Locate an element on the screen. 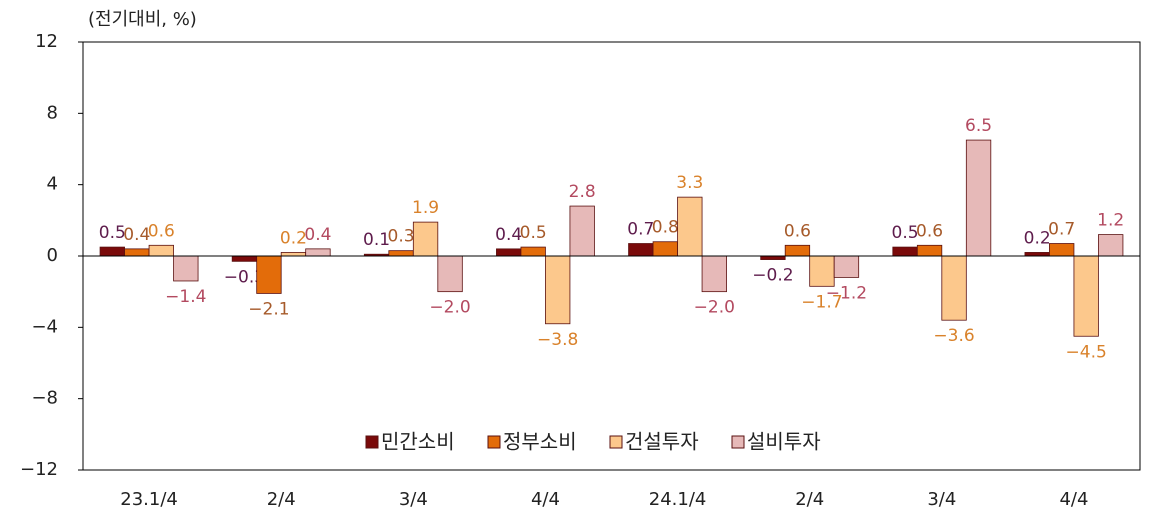  y-tick-label: 4 is located at coordinates (52, 184).